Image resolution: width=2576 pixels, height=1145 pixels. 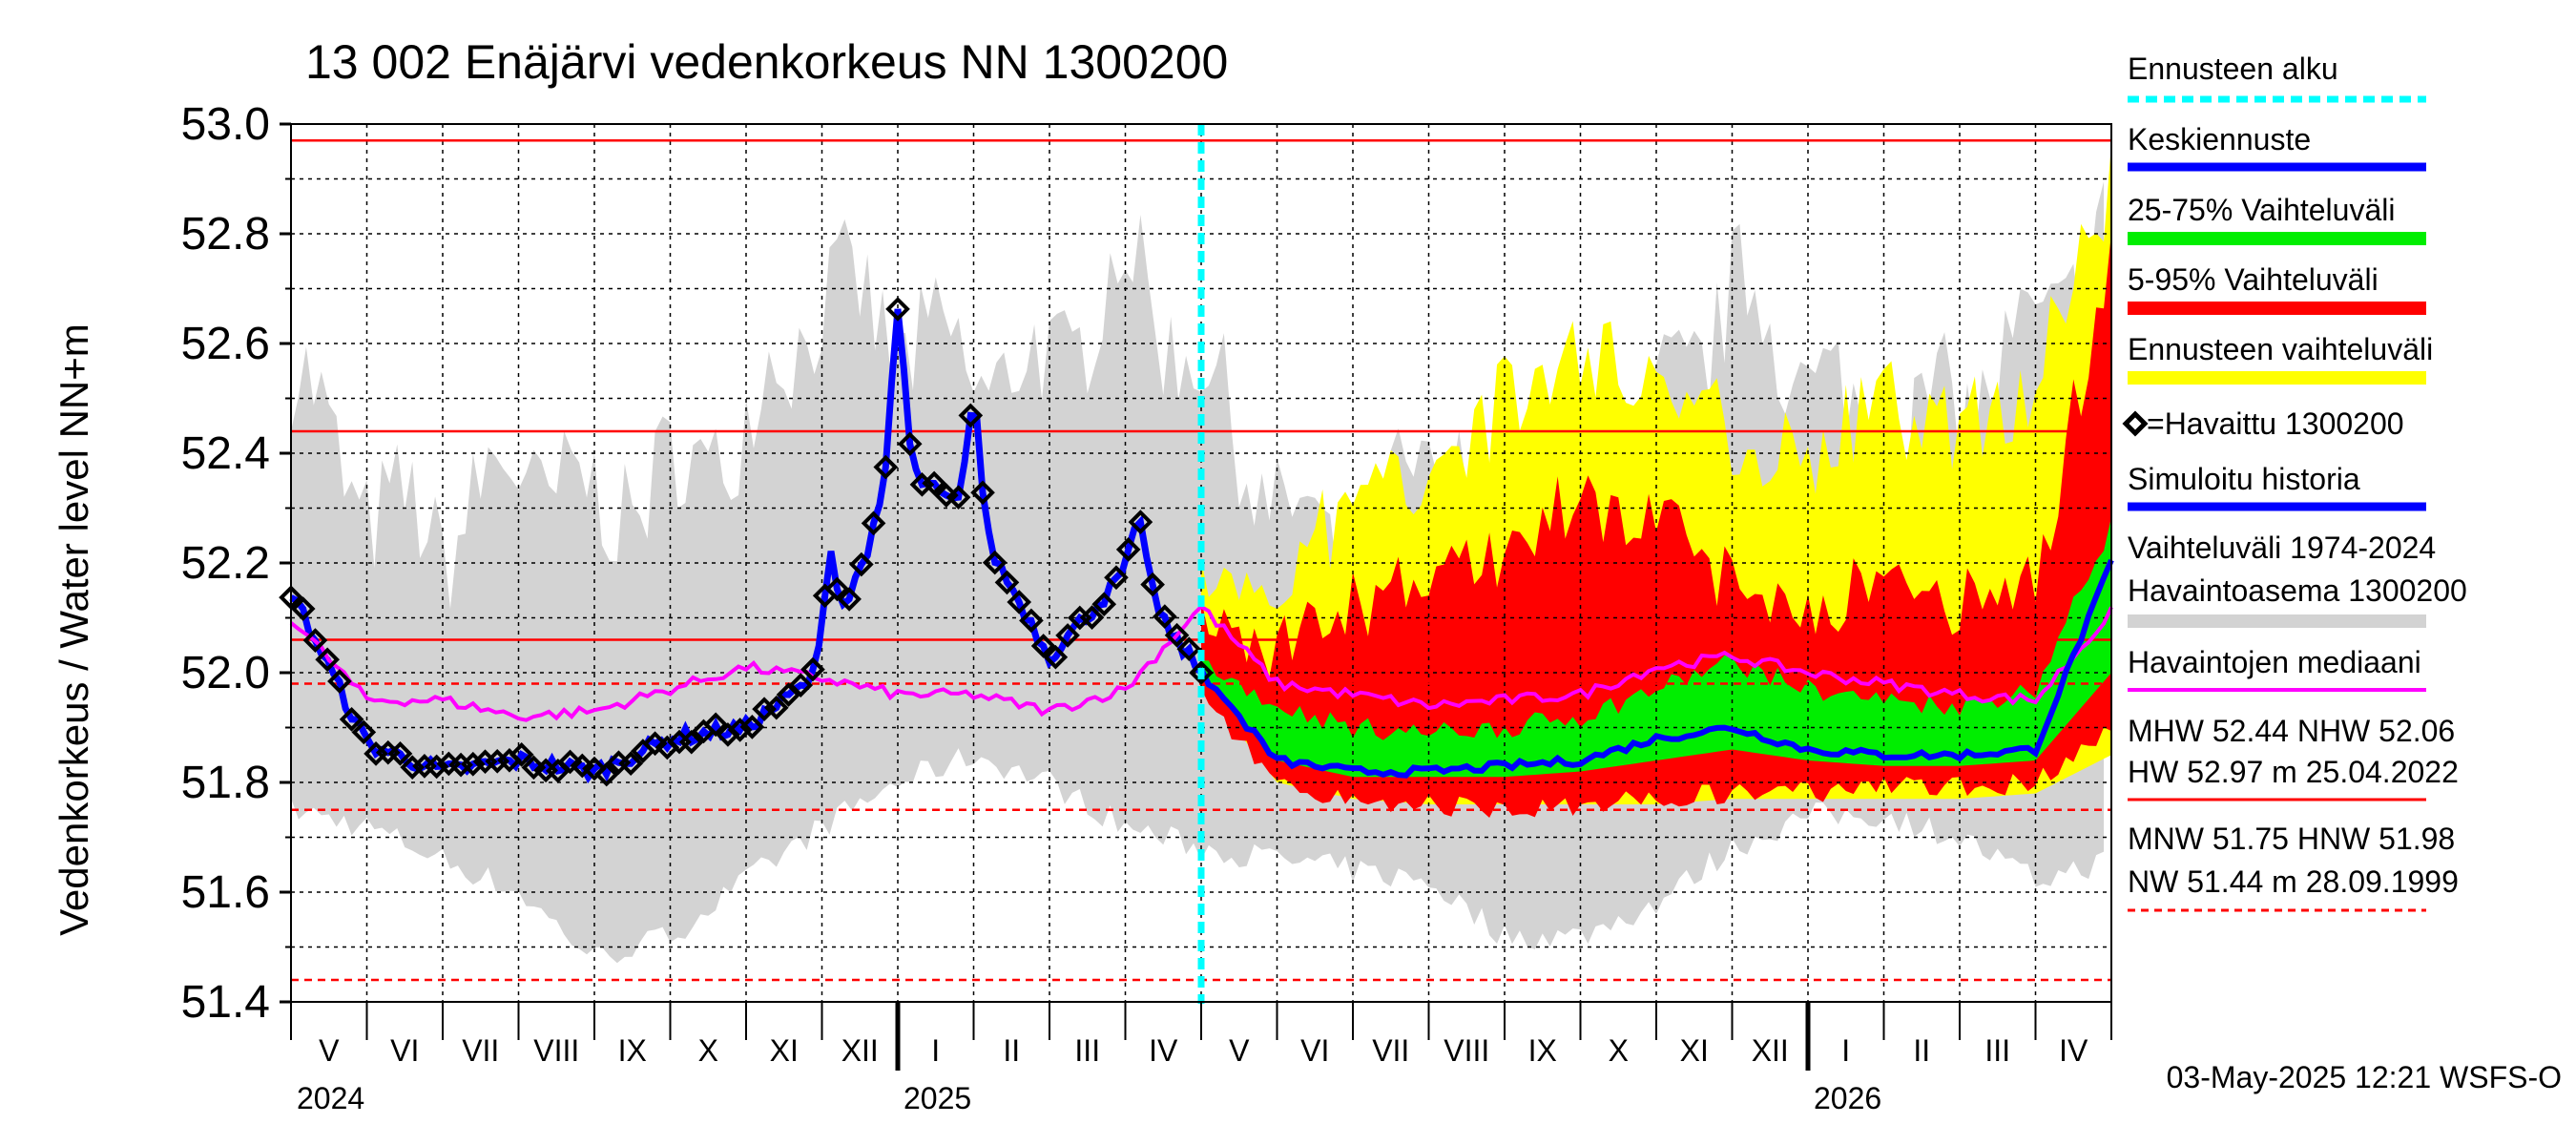 What do you see at coordinates (225, 454) in the screenshot?
I see `y-tick-label: 52.4` at bounding box center [225, 454].